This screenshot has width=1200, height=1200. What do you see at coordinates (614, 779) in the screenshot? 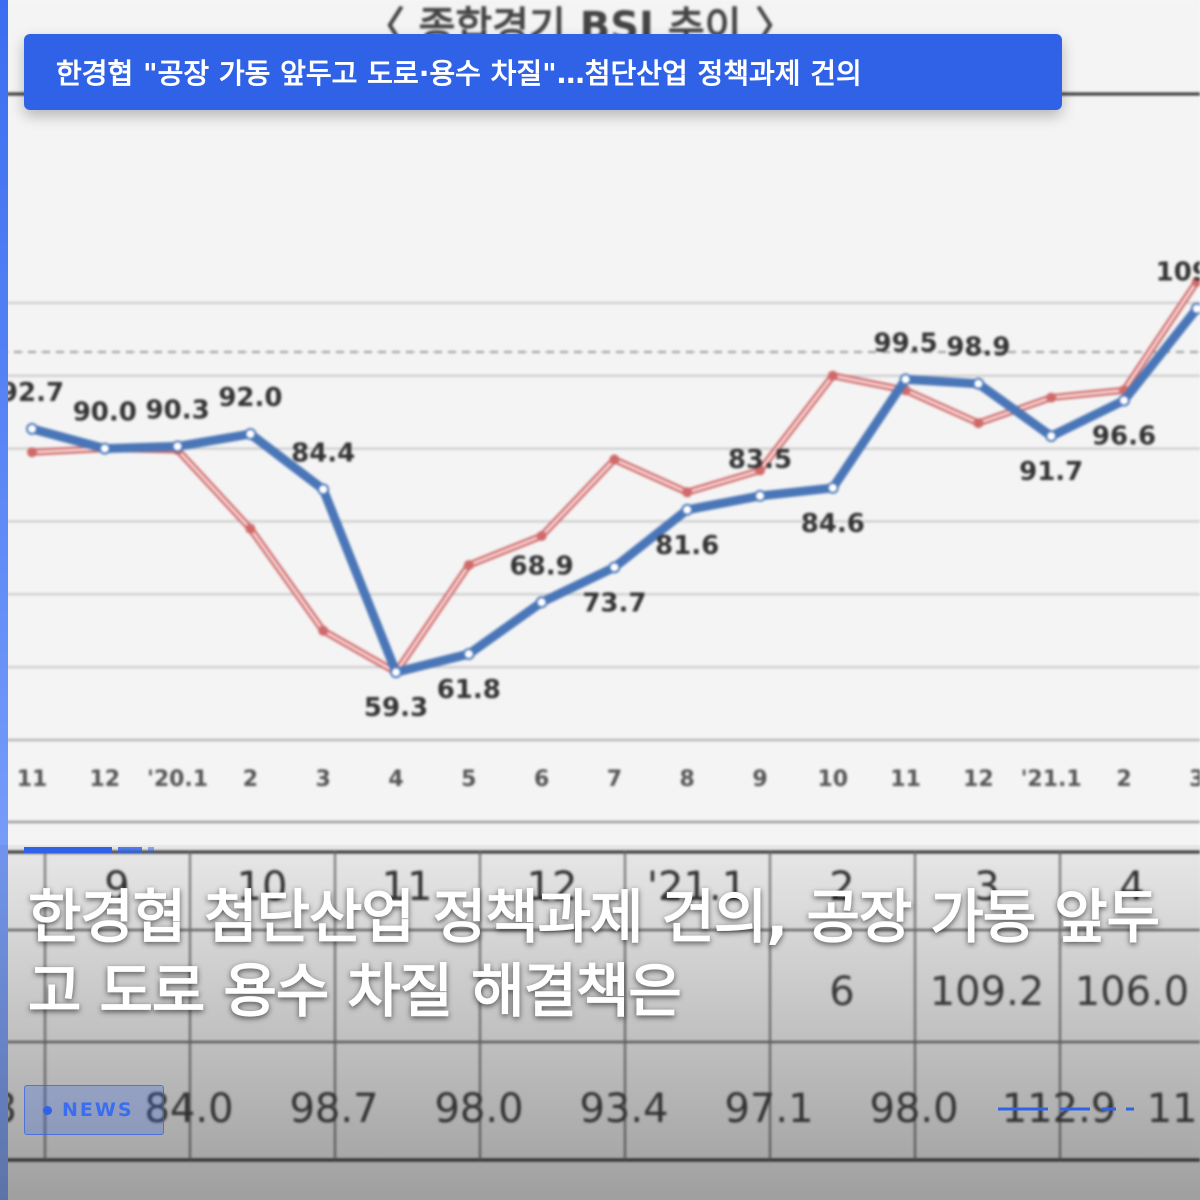
I see `x-tick-label: 7` at bounding box center [614, 779].